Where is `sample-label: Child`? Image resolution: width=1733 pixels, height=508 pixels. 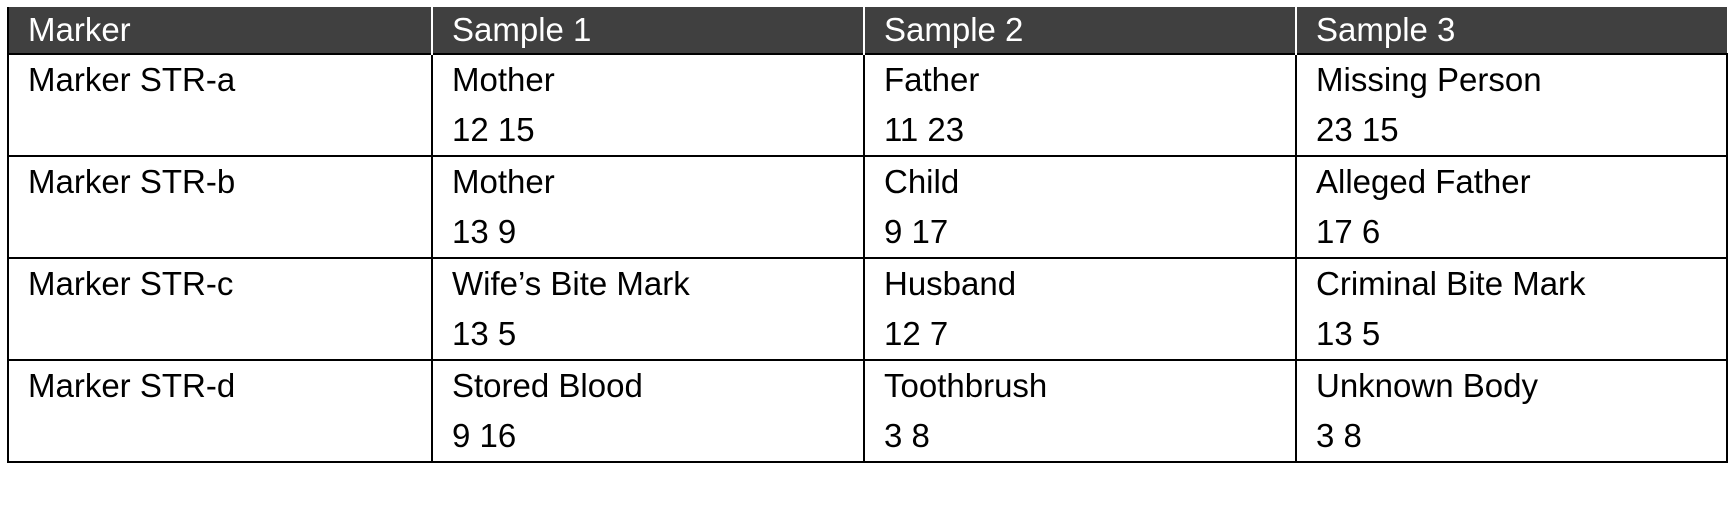 sample-label: Child is located at coordinates (922, 181).